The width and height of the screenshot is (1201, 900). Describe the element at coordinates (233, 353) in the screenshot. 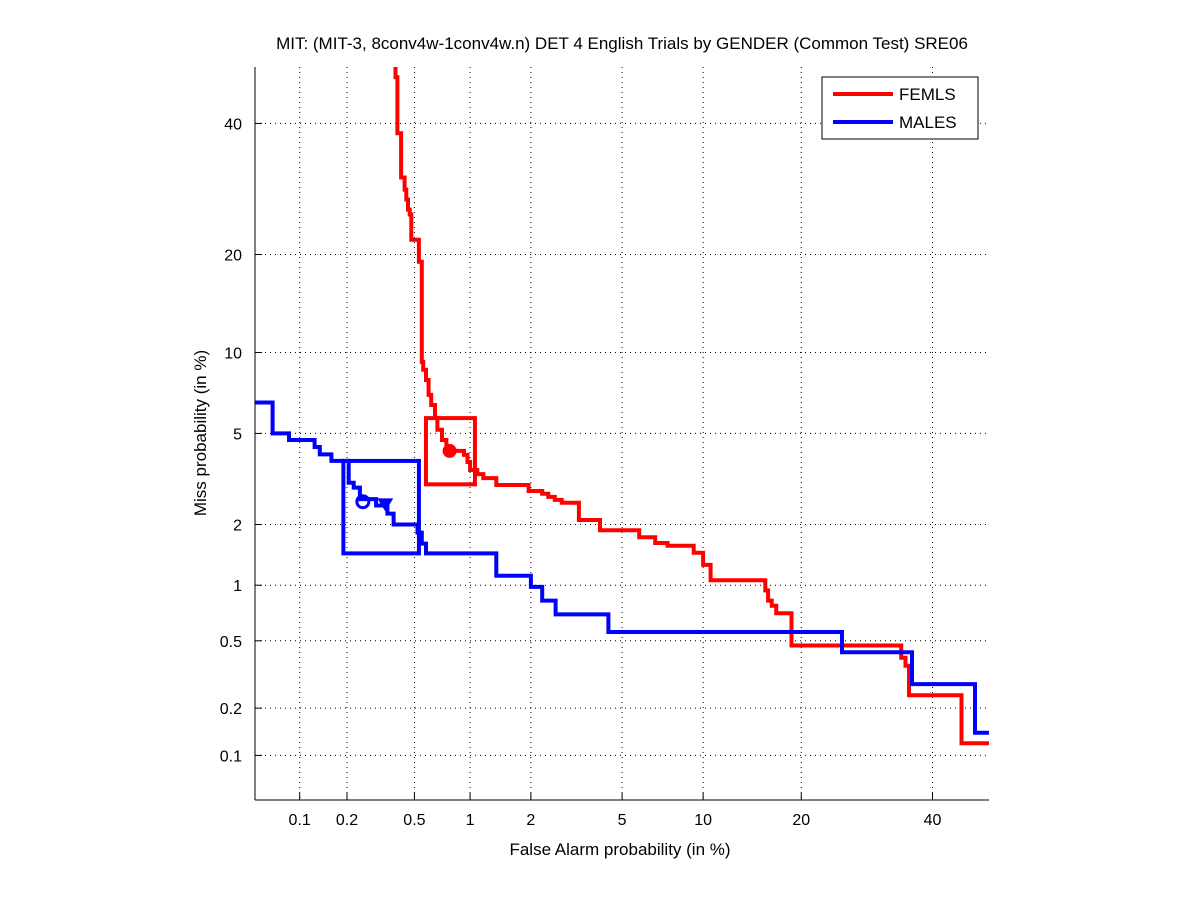

I see `y-tick-label: 10` at that location.